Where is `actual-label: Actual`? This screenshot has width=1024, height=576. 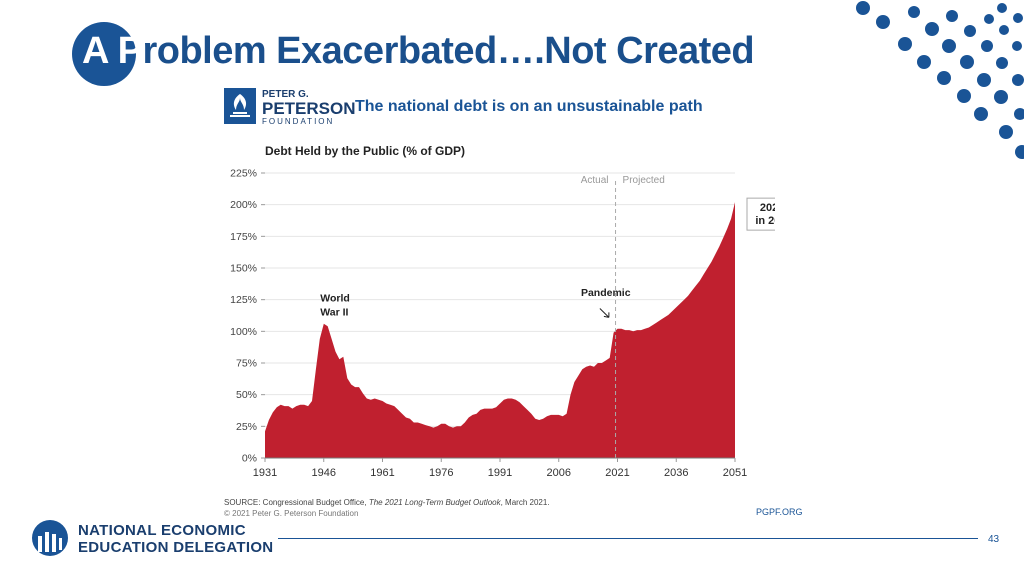 actual-label: Actual is located at coordinates (595, 180).